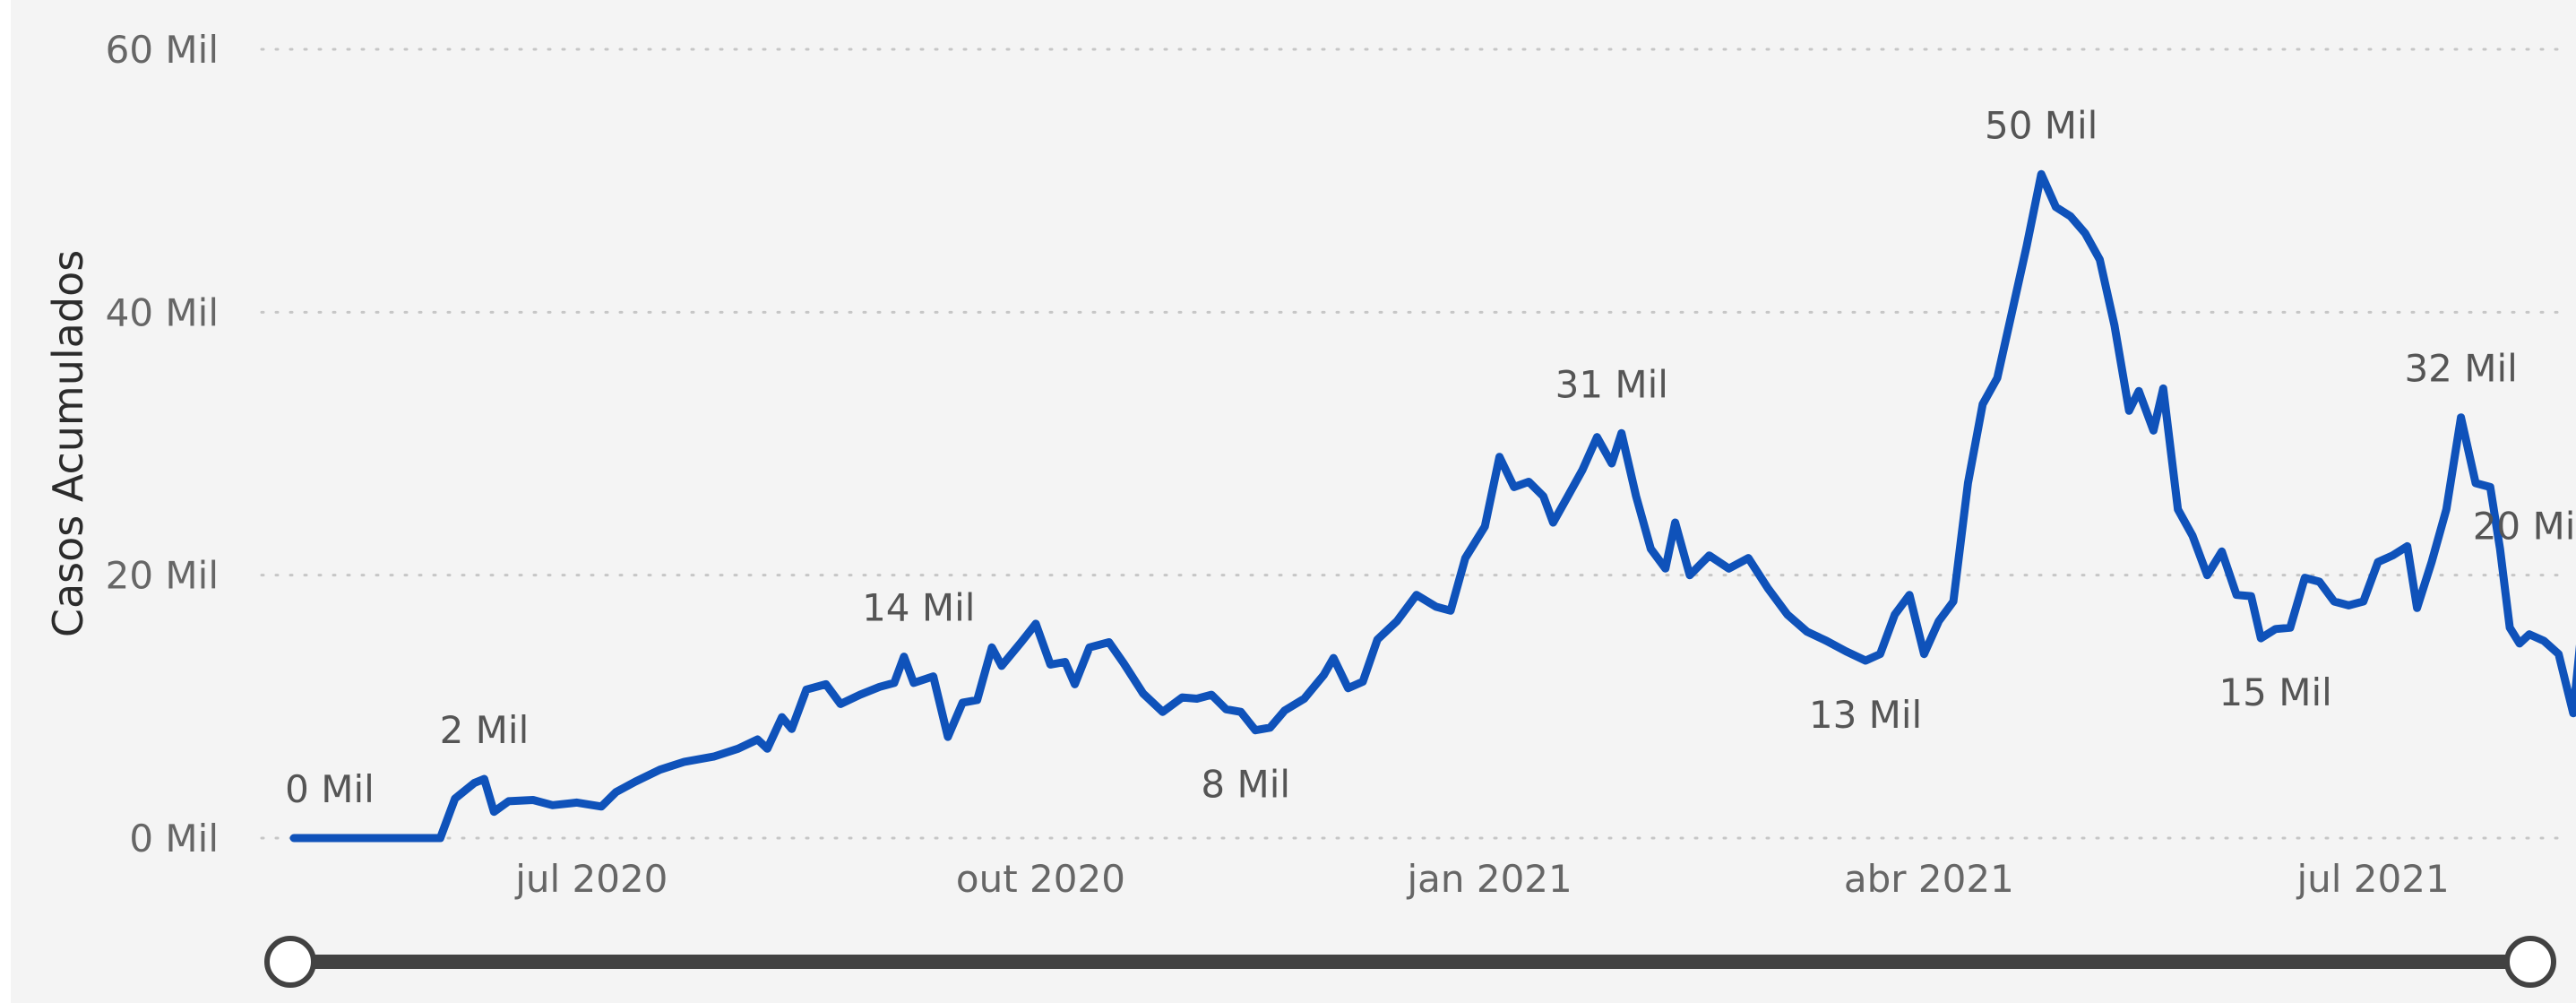 The width and height of the screenshot is (2576, 1003). Describe the element at coordinates (1041, 879) in the screenshot. I see `x-tick-label: out 2020` at that location.